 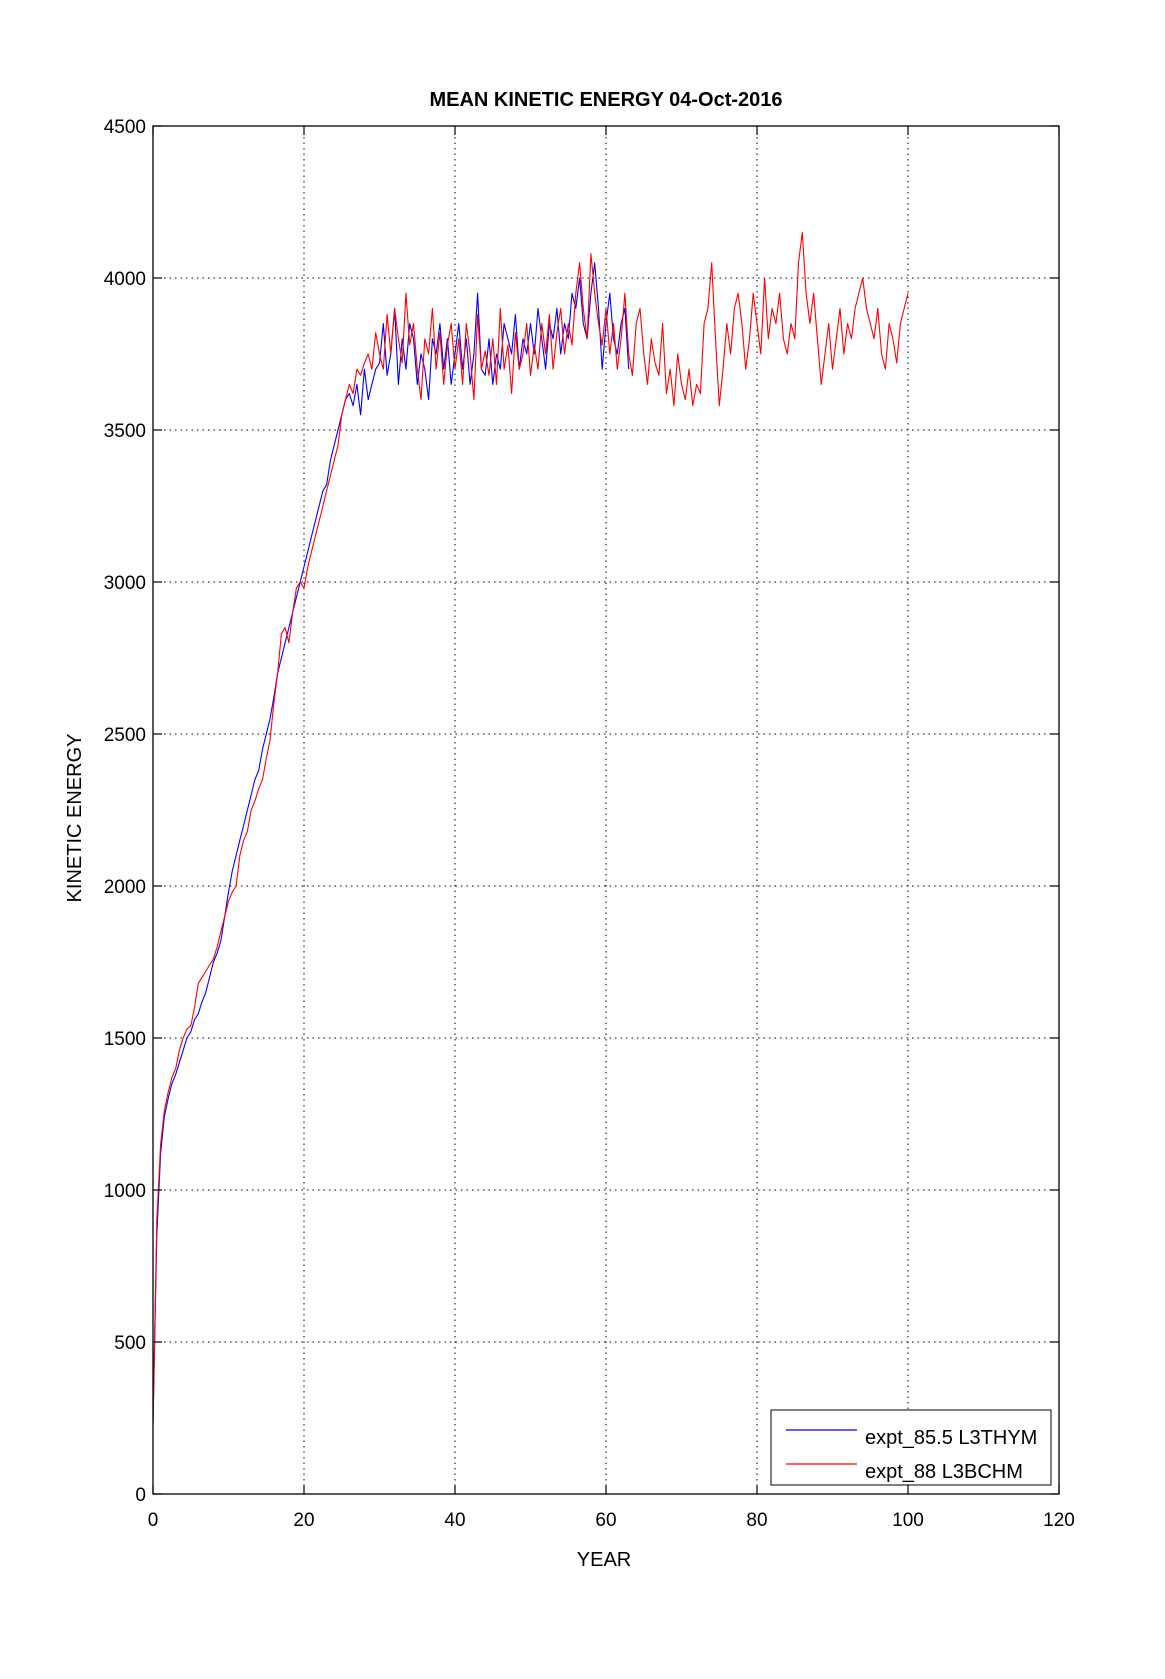 I want to click on y-tick-label: 4500, so click(x=125, y=127).